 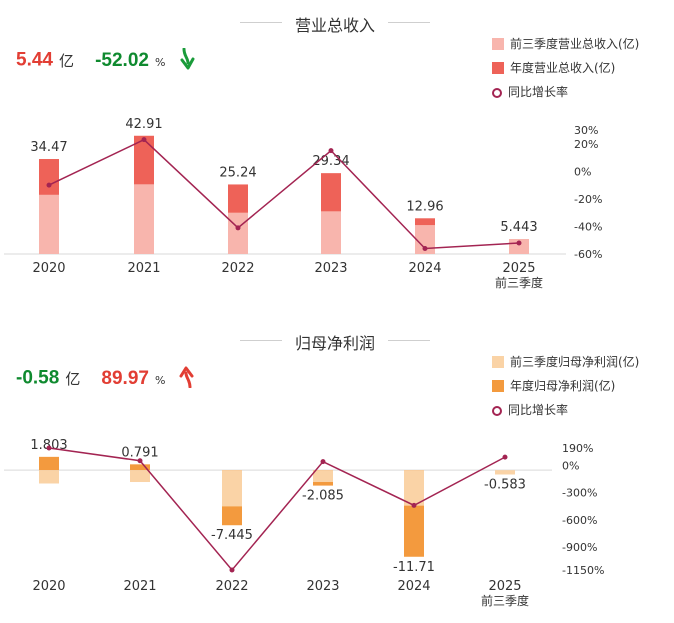 I want to click on profit-value: -0.58, so click(x=38, y=378).